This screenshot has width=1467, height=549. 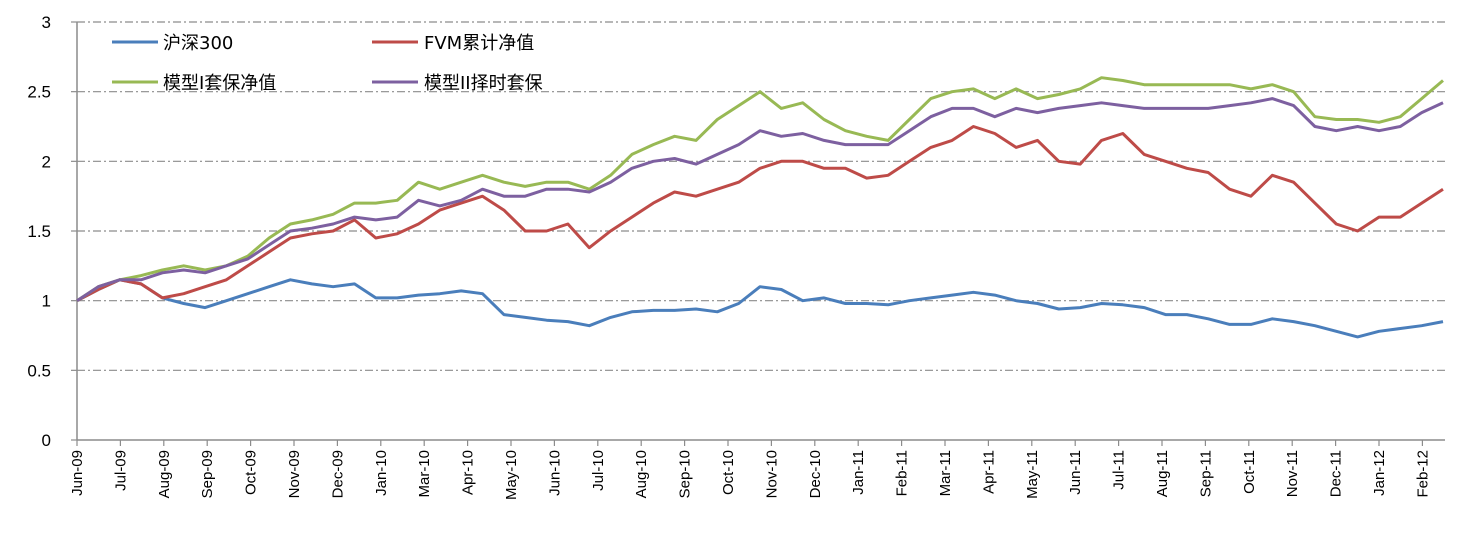 What do you see at coordinates (771, 474) in the screenshot?
I see `x-tick-label: Nov-10` at bounding box center [771, 474].